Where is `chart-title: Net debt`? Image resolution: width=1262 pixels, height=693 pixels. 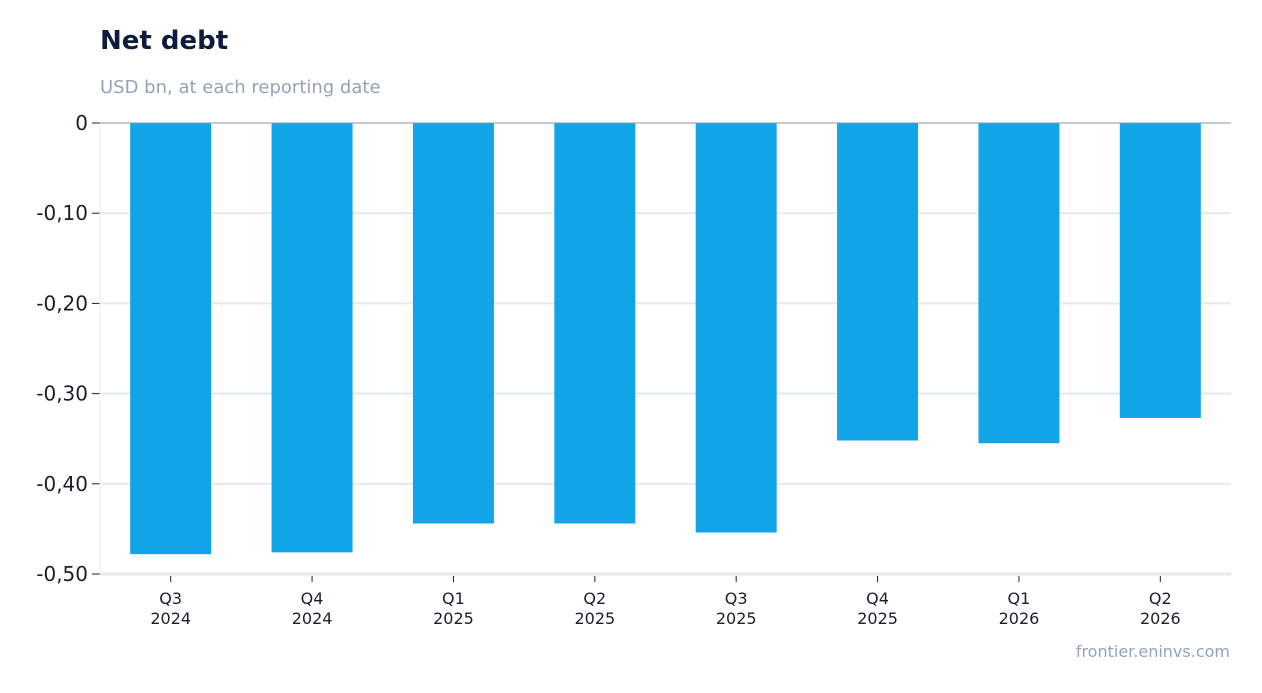 chart-title: Net debt is located at coordinates (164, 41).